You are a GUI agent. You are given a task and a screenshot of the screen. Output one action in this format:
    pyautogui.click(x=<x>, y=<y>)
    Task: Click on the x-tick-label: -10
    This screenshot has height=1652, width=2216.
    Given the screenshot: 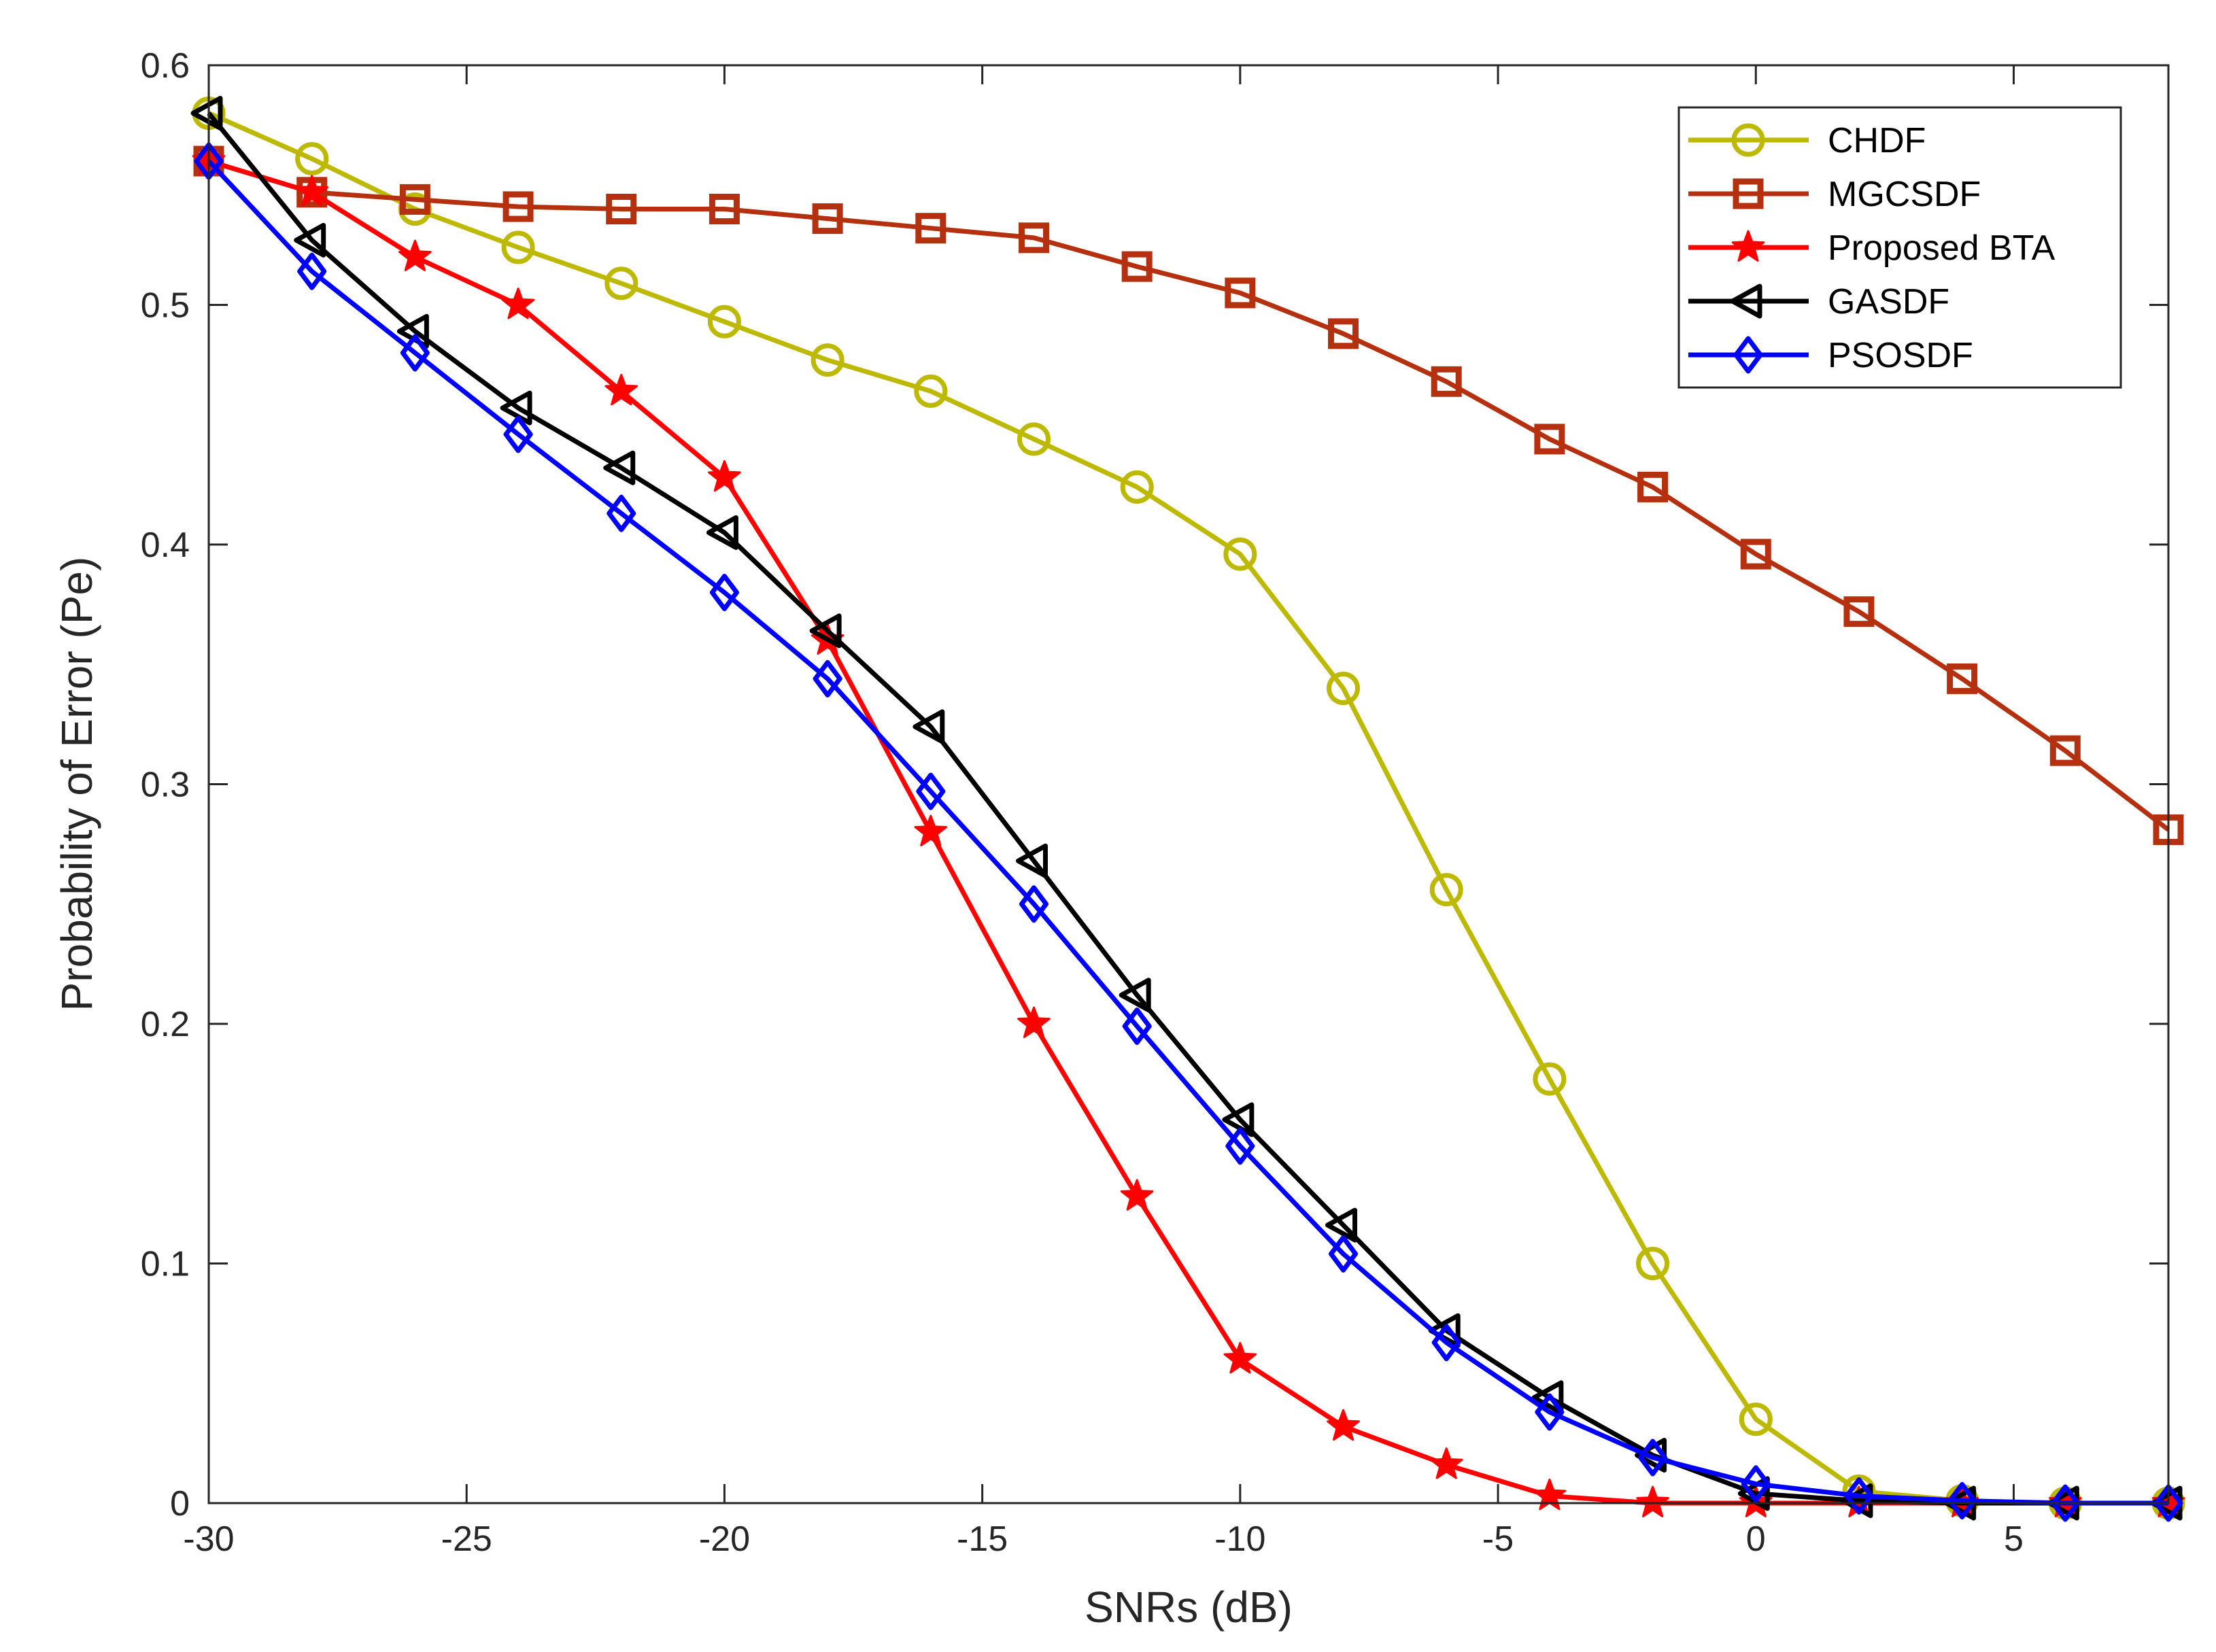 What is the action you would take?
    pyautogui.click(x=1239, y=1539)
    